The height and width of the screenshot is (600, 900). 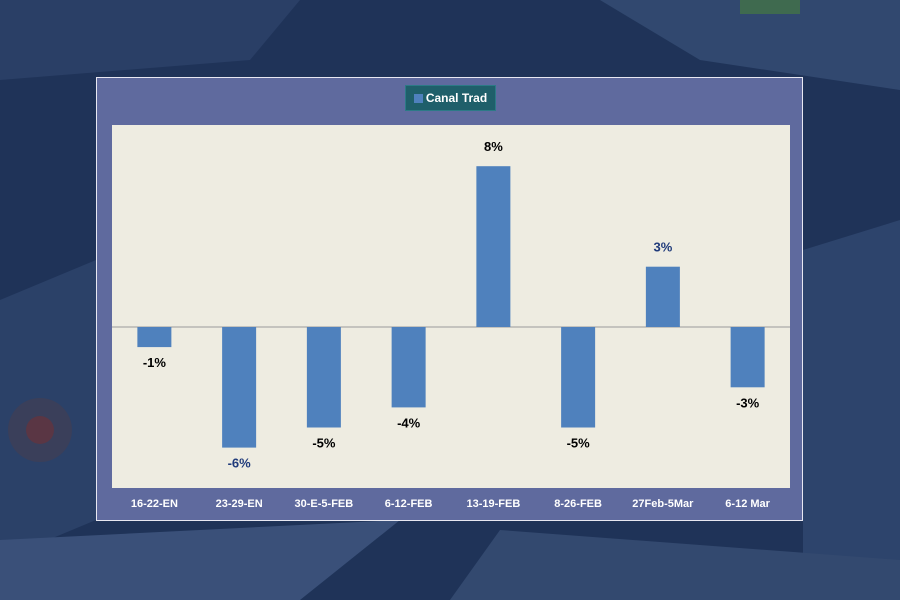 I want to click on data-label: -4%, so click(x=409, y=422).